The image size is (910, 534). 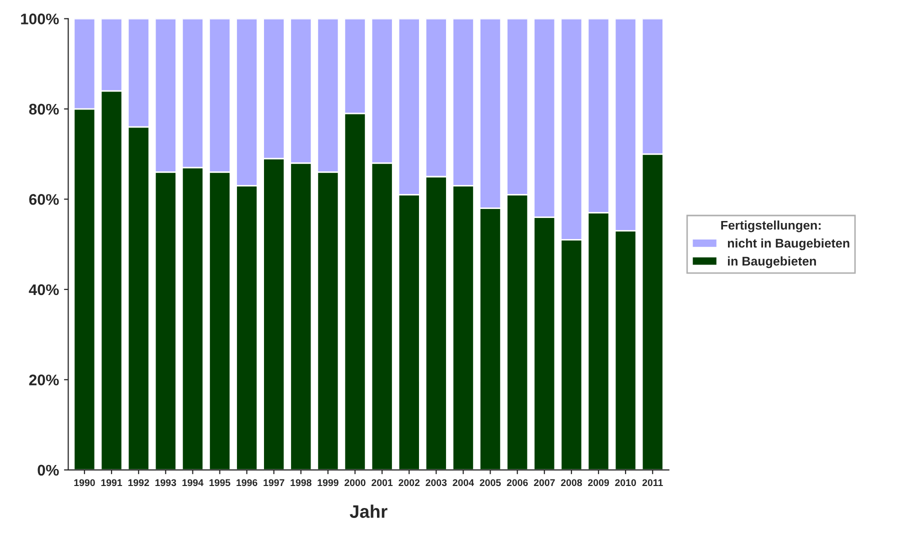 I want to click on x-tick-label: 2010, so click(x=625, y=482).